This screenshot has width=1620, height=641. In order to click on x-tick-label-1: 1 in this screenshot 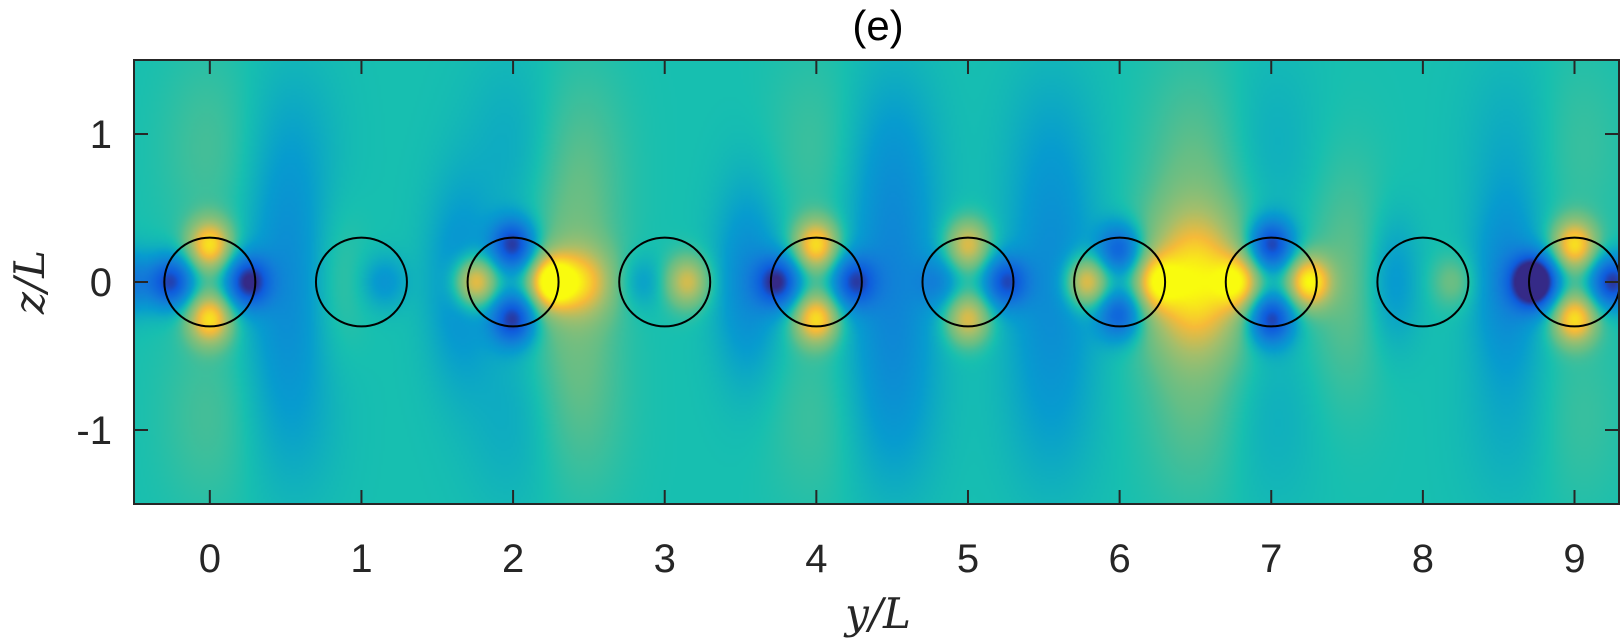, I will do `click(361, 559)`.